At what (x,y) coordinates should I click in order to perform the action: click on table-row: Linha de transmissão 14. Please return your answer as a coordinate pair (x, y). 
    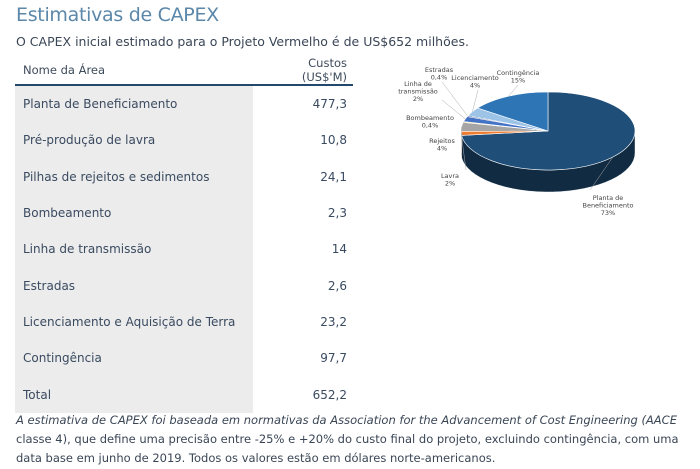
    Looking at the image, I should click on (184, 249).